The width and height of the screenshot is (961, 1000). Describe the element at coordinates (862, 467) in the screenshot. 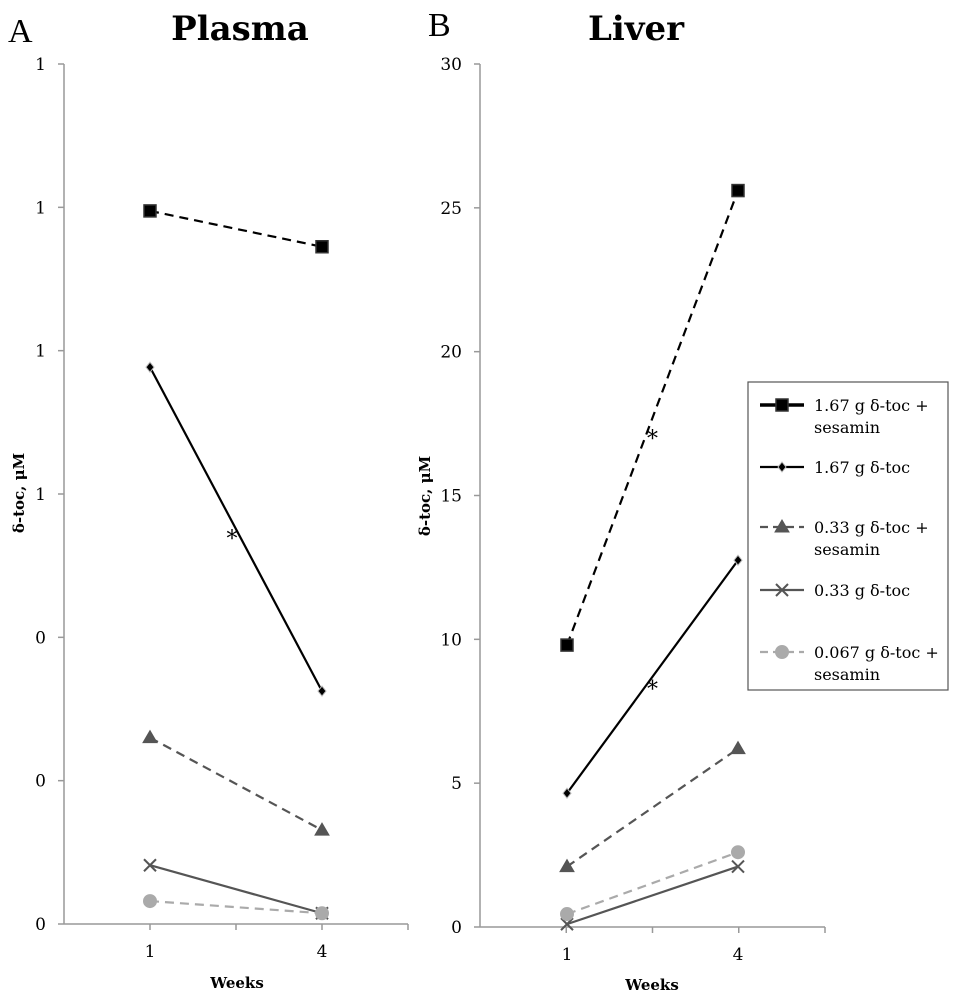

I see `legend-label: 1.67 g δ-toc` at that location.